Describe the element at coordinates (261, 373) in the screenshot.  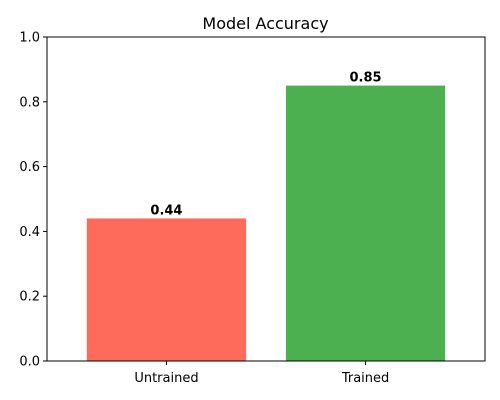
I see `x-axis: Untrained Trained` at that location.